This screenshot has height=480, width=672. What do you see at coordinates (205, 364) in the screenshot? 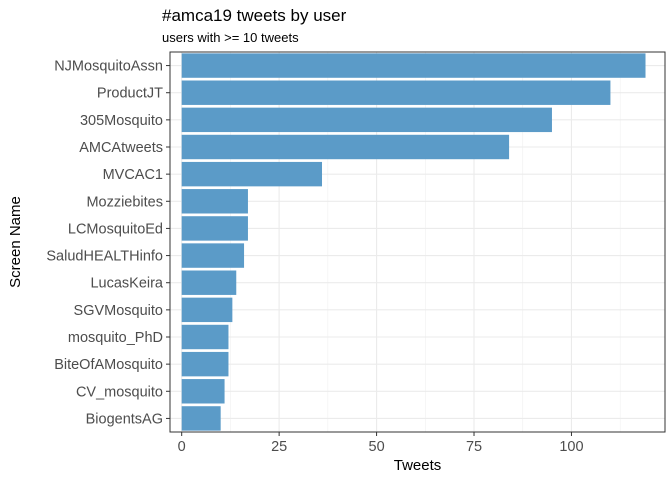
I see `bar-BiteOfAMosquito` at bounding box center [205, 364].